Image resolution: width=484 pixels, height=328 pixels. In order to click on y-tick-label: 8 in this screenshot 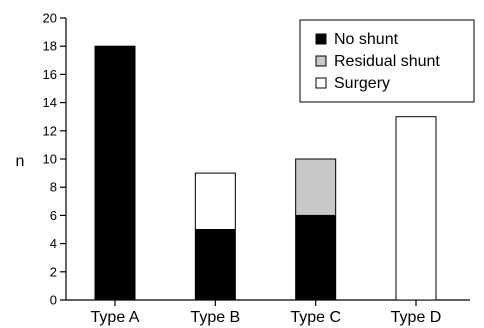, I will do `click(53, 187)`.